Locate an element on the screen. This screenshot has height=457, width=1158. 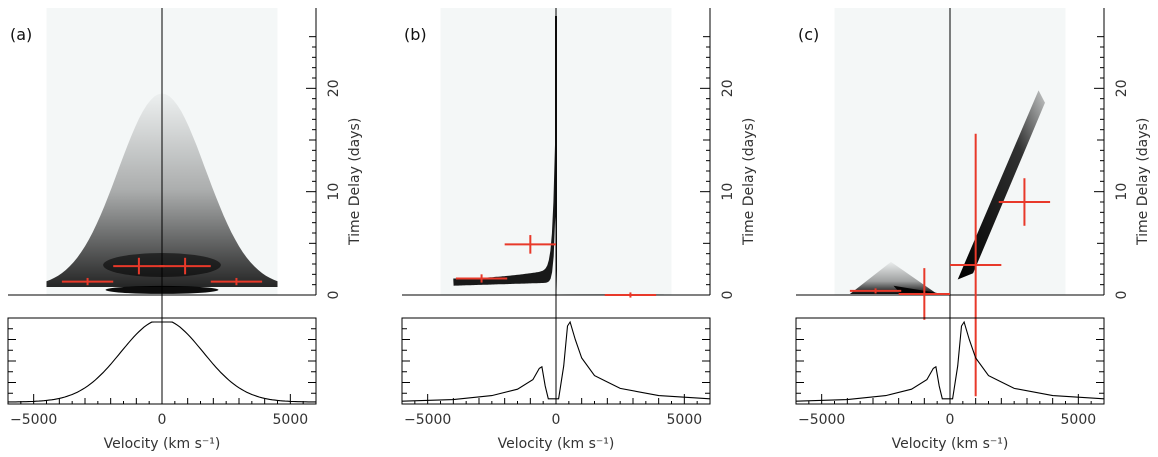
density-triangle-core is located at coordinates (915, 290).